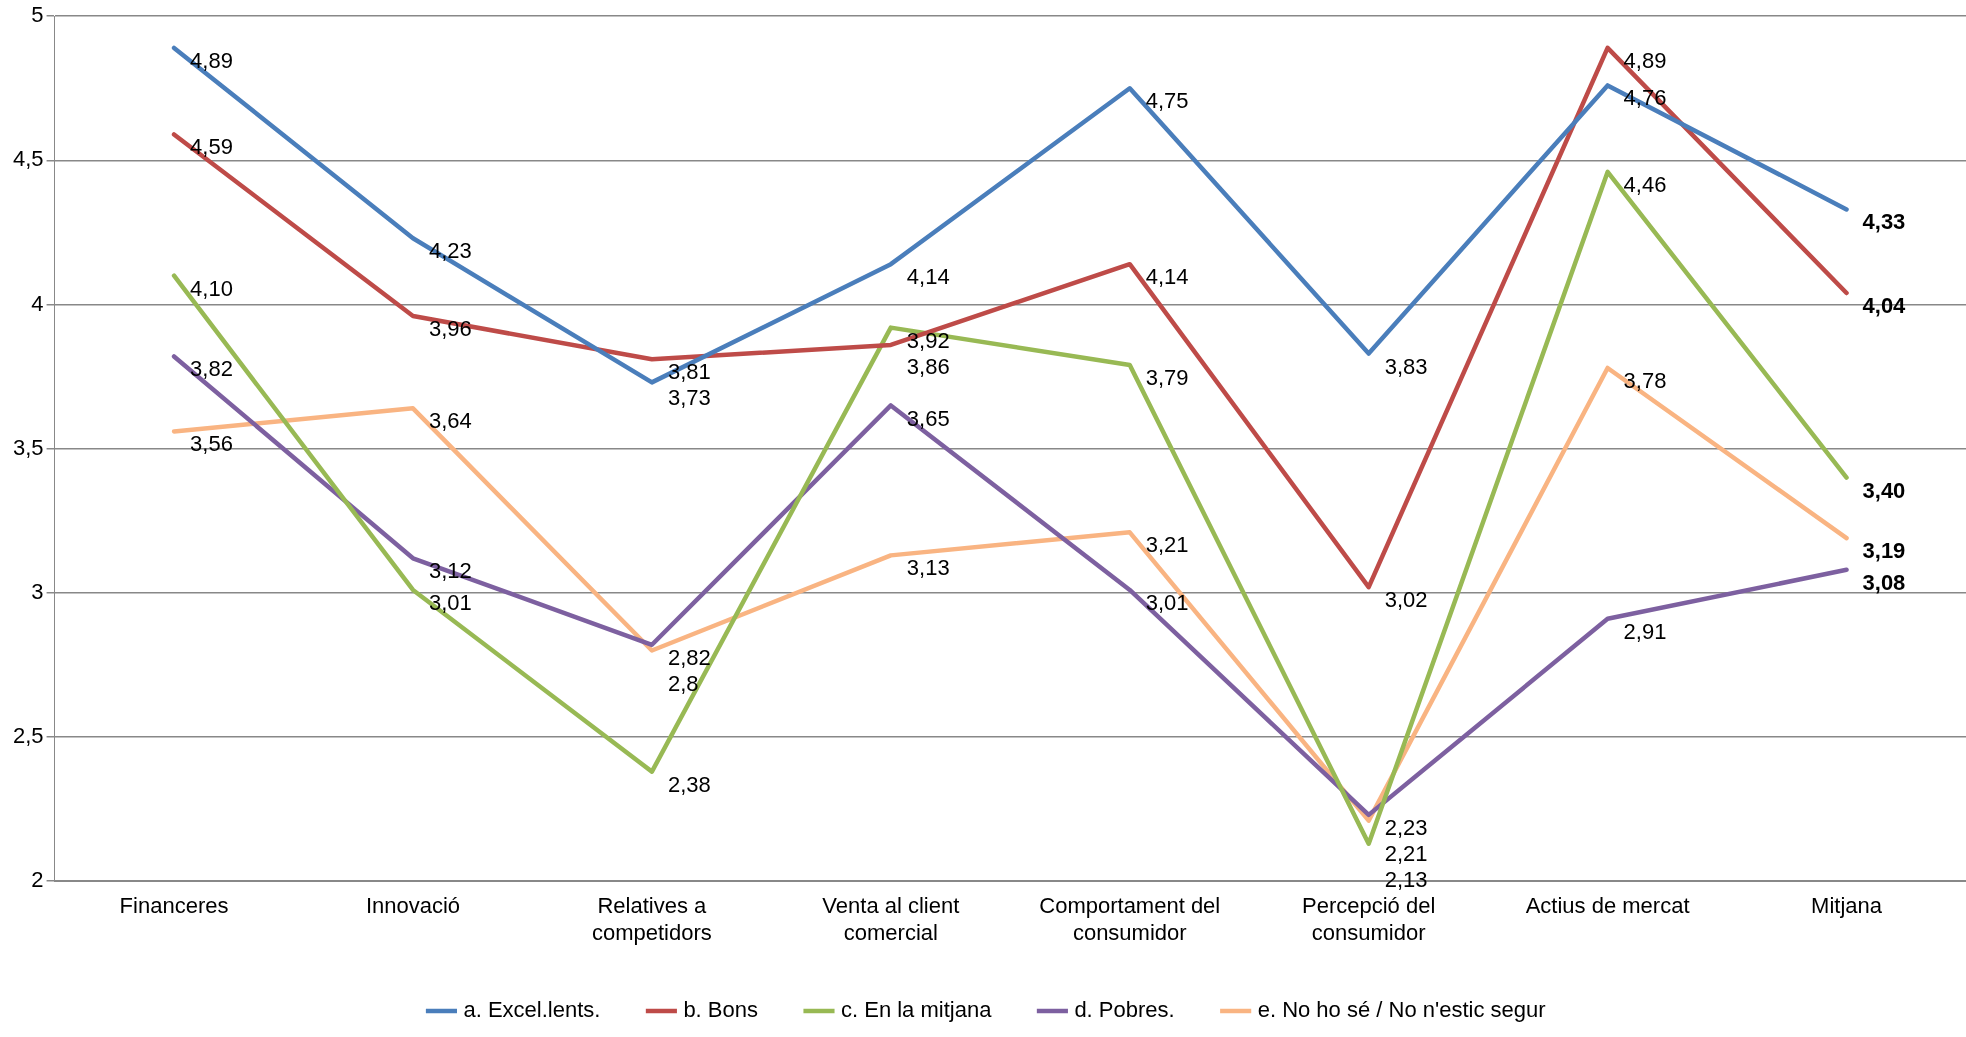 This screenshot has height=1037, width=1966. What do you see at coordinates (689, 398) in the screenshot?
I see `data-label: 3,73` at bounding box center [689, 398].